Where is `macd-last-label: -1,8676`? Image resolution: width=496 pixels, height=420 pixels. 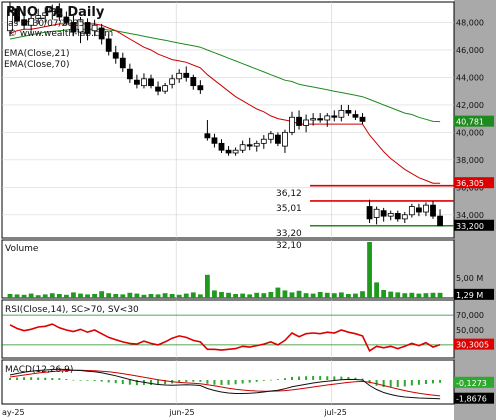 macd-last-label: -1,8676 is located at coordinates (471, 399).